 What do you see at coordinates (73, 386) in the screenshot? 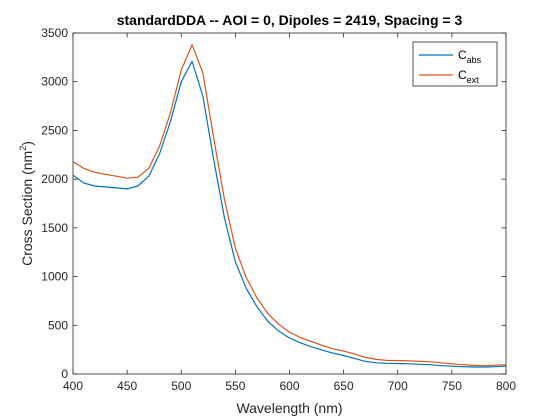
I see `x-tick-label: 400` at bounding box center [73, 386].